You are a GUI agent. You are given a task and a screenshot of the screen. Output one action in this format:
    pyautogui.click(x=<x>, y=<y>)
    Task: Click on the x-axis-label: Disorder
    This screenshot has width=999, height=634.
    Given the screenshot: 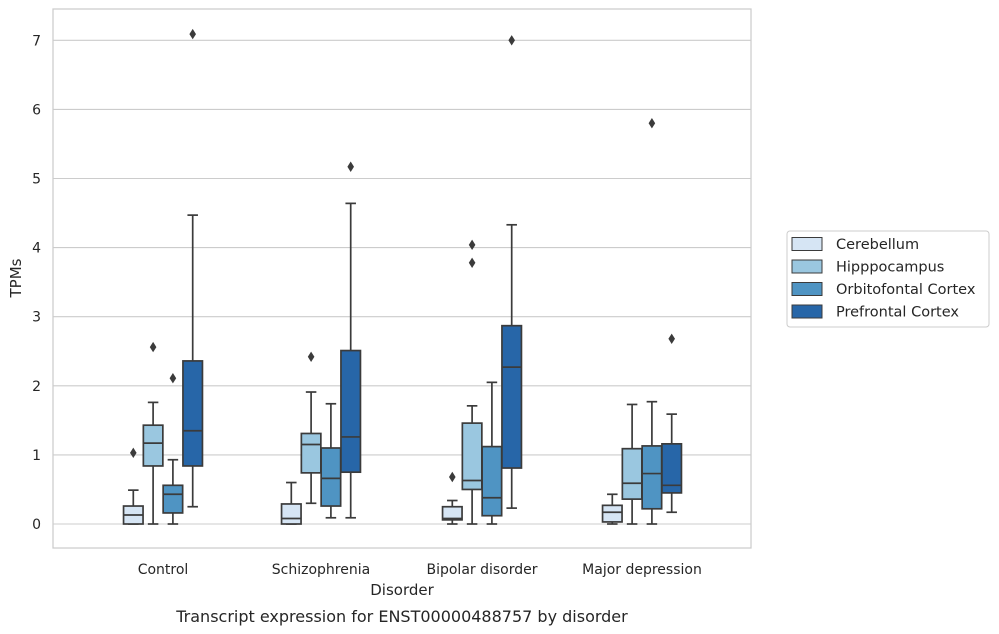 What is the action you would take?
    pyautogui.click(x=402, y=590)
    